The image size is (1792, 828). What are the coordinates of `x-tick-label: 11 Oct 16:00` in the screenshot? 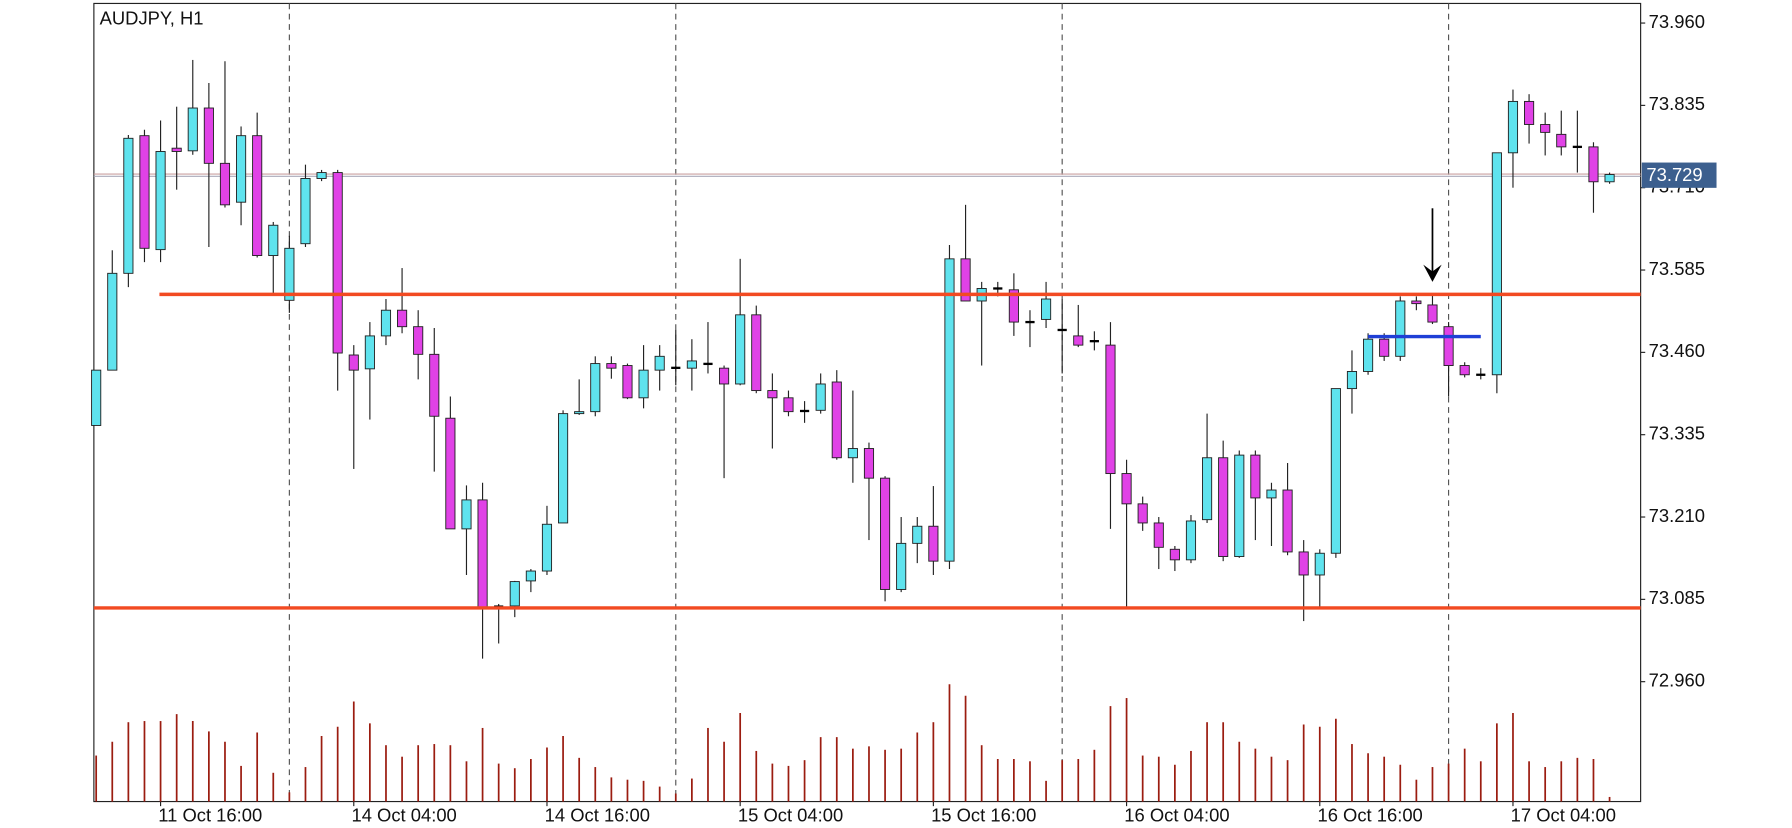 It's located at (210, 814).